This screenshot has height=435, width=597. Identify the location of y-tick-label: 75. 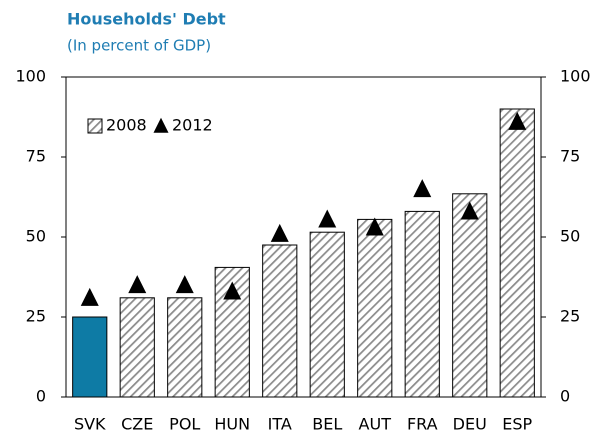
(36, 156).